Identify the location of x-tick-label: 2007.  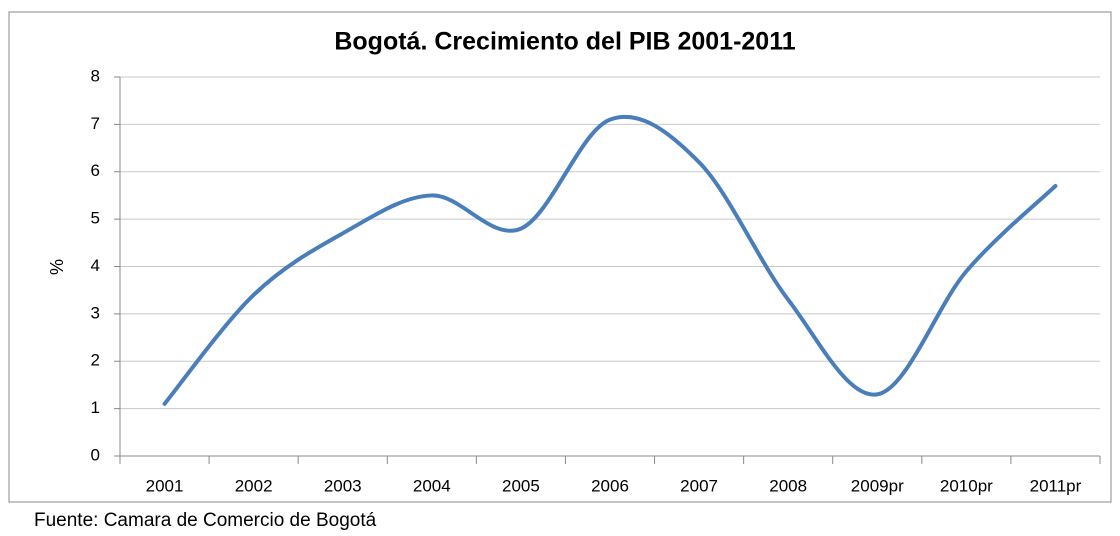
(699, 485).